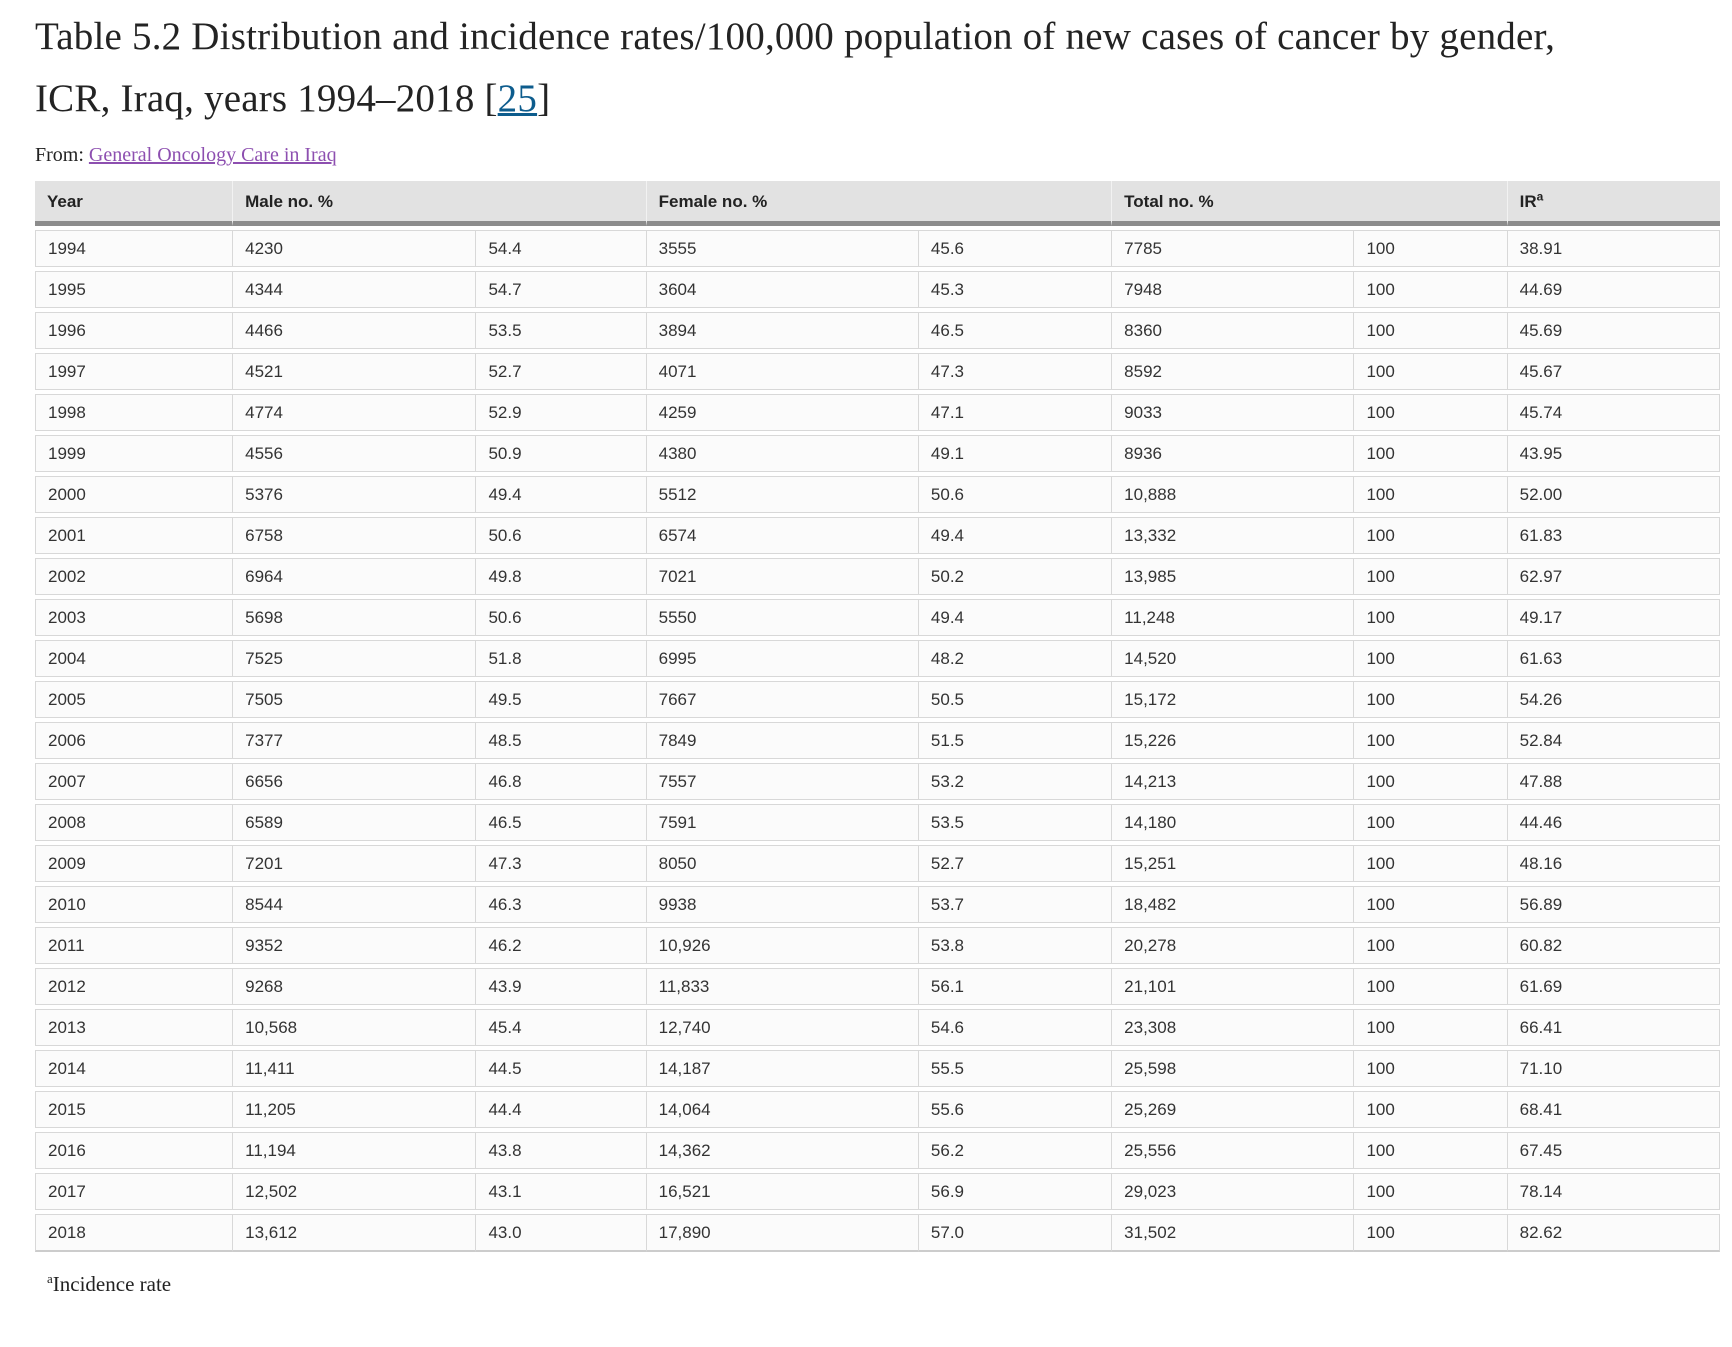  What do you see at coordinates (134, 1068) in the screenshot?
I see `table-cell: 2014` at bounding box center [134, 1068].